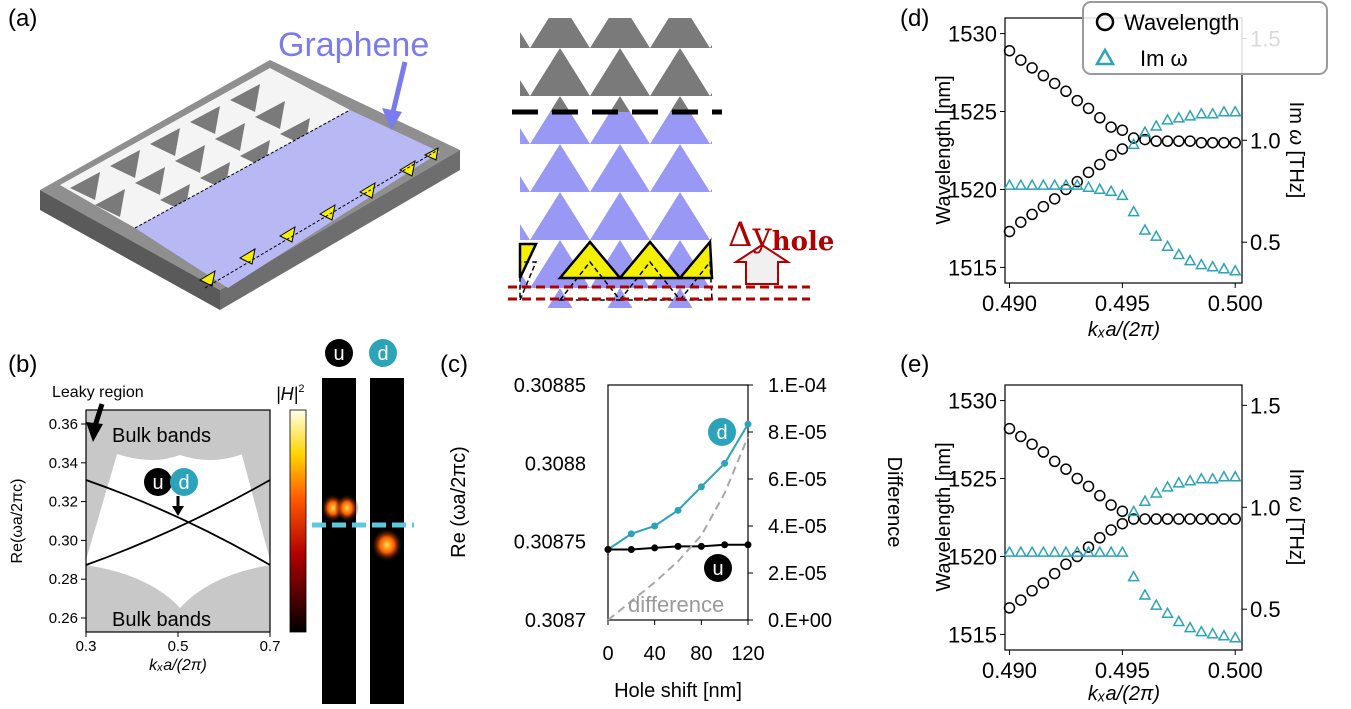 Image resolution: width=1351 pixels, height=709 pixels. What do you see at coordinates (944, 516) in the screenshot?
I see `e-ylabel-left: Wavelength [nm]` at bounding box center [944, 516].